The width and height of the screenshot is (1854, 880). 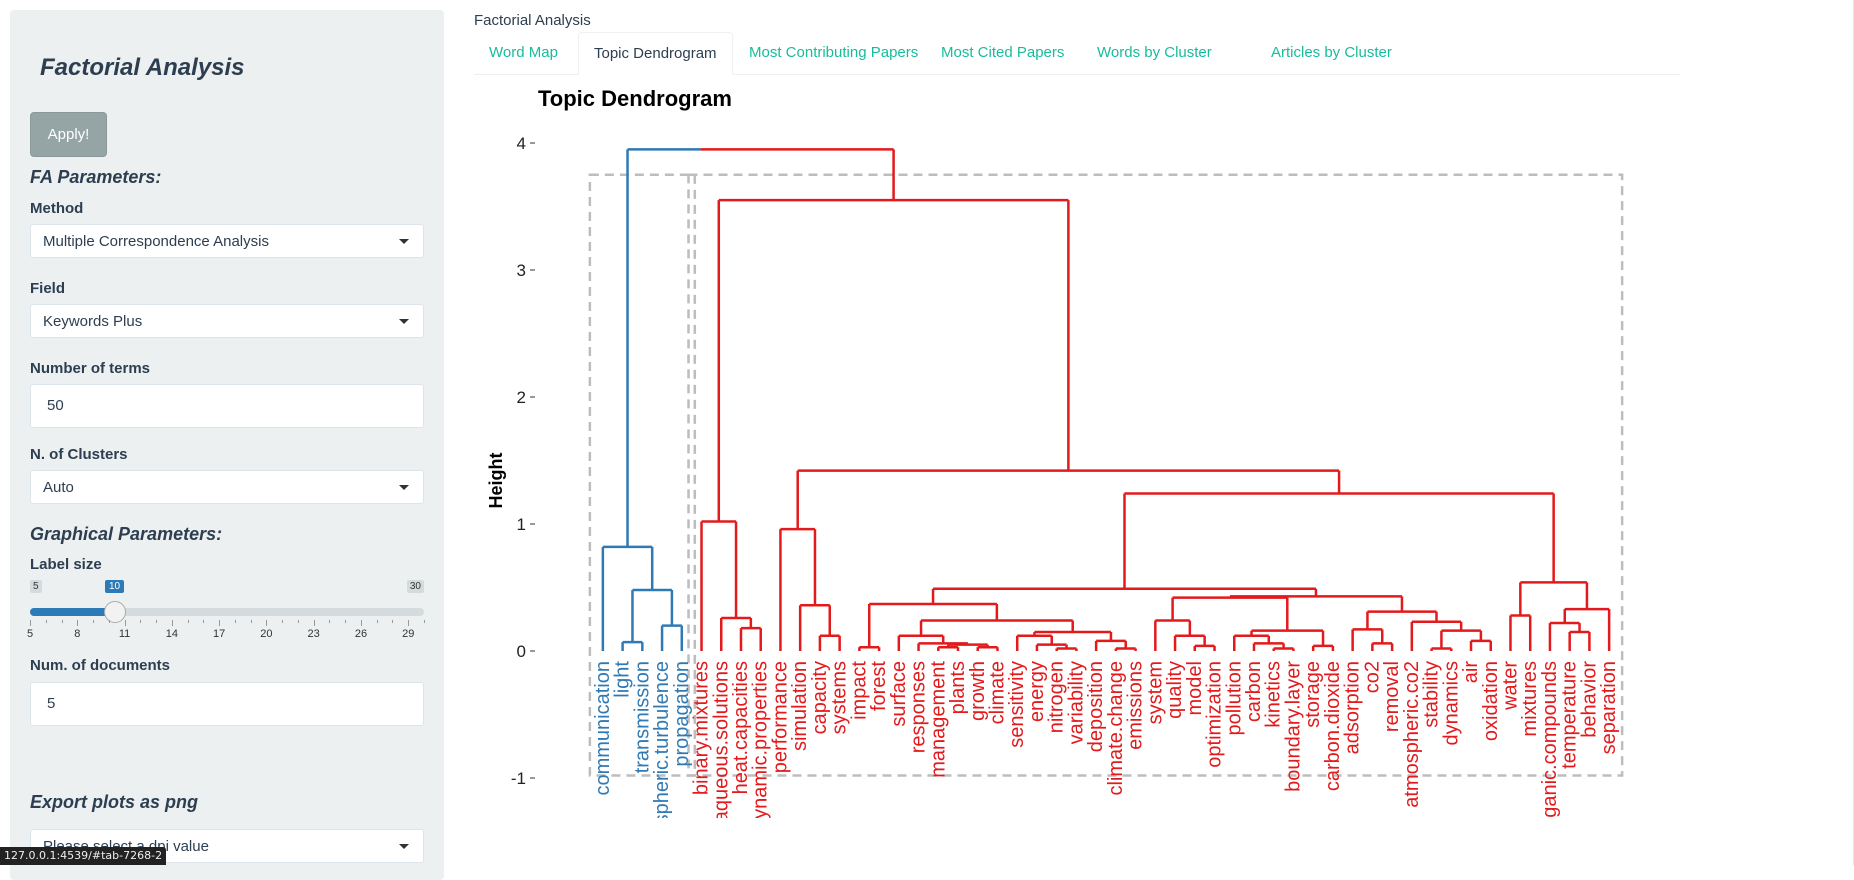 I want to click on y-axis-label: Height, so click(x=496, y=480).